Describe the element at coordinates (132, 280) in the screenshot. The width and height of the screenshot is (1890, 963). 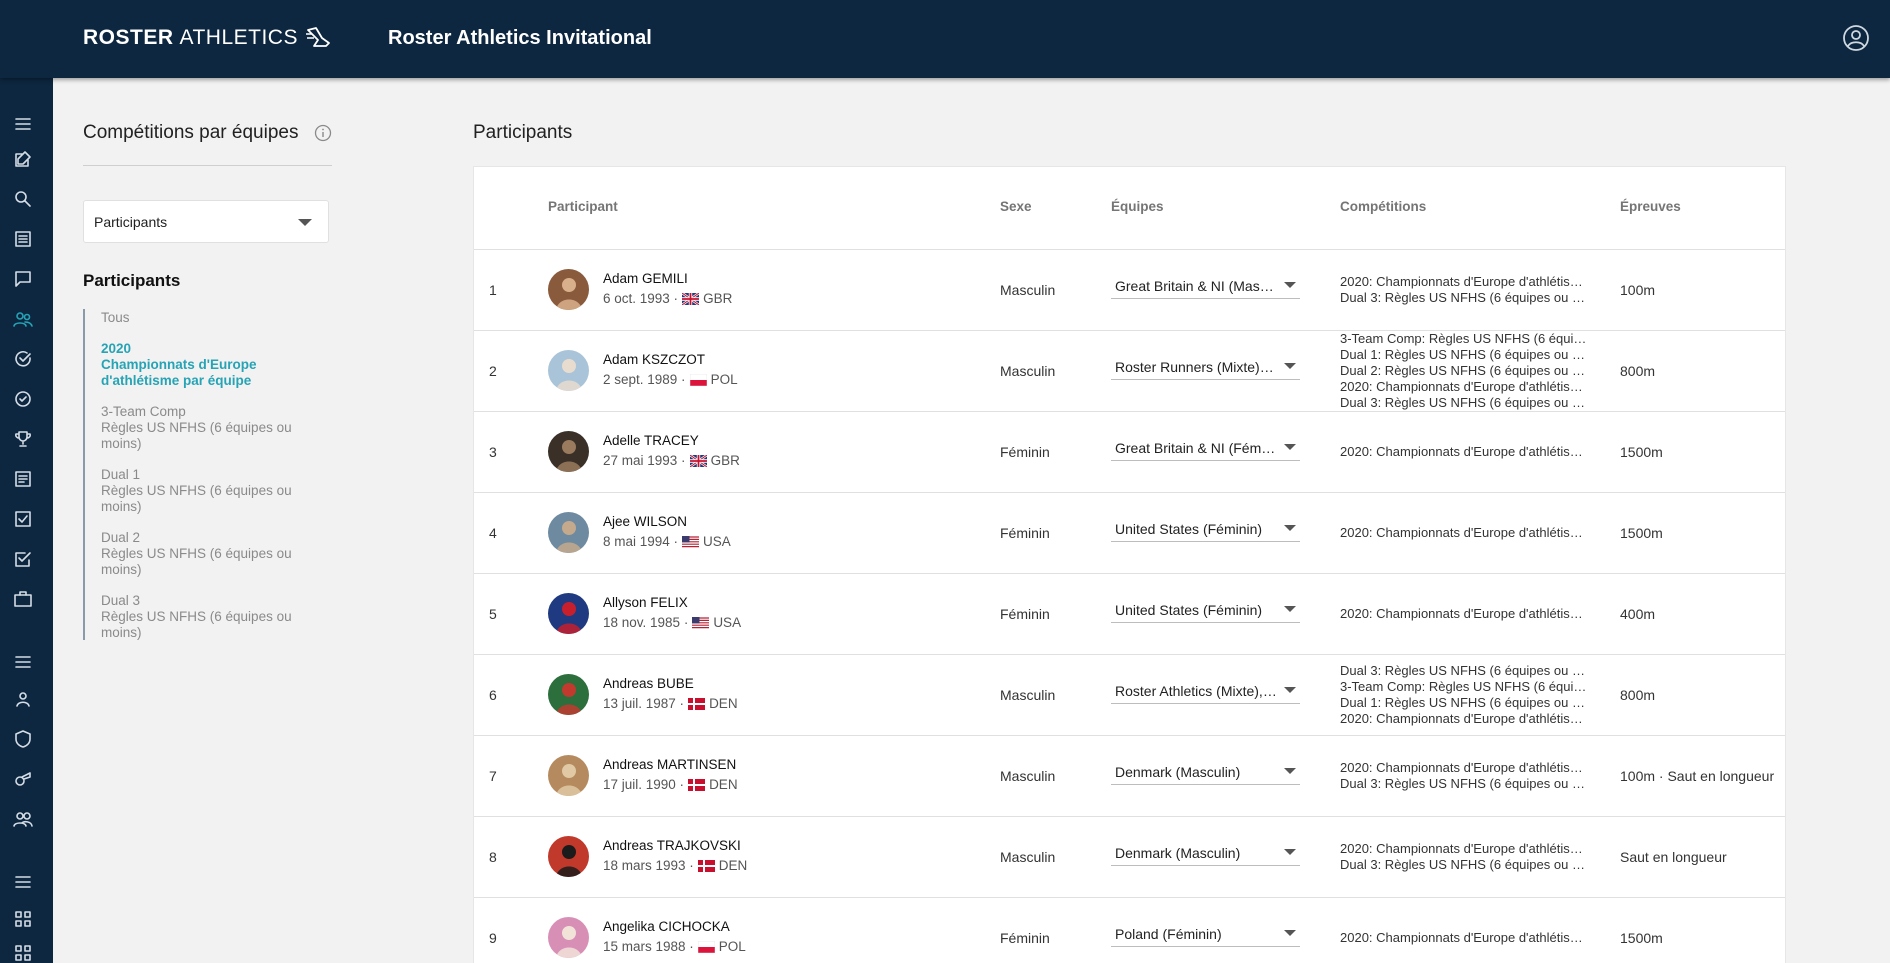
I see `sidebar-heading: Participants` at that location.